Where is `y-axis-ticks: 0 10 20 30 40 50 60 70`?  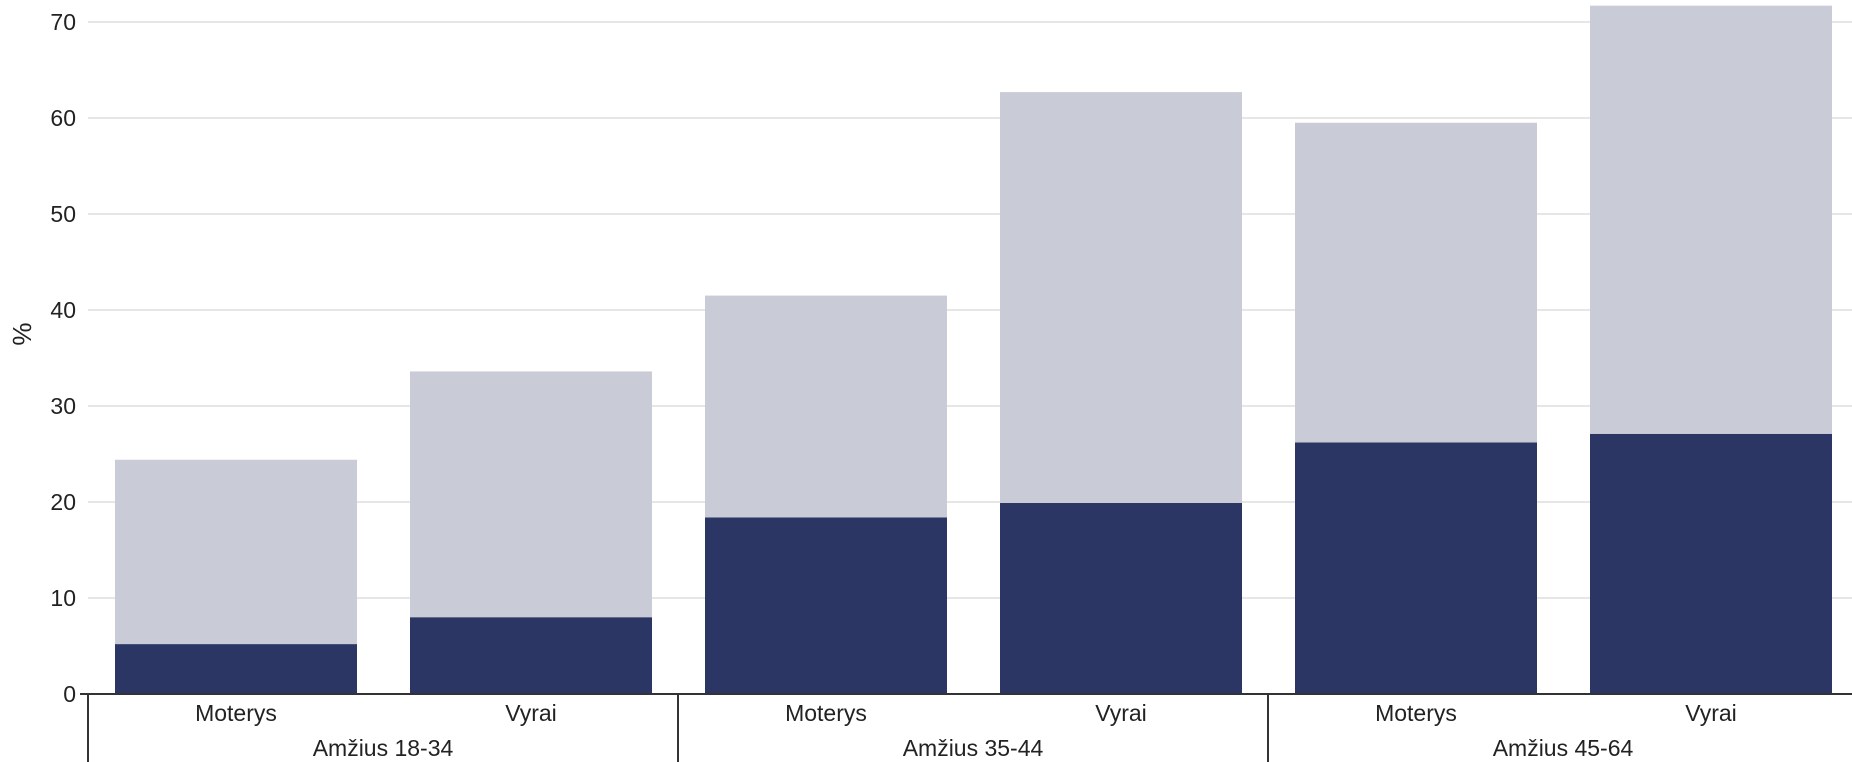
y-axis-ticks: 0 10 20 30 40 50 60 70 is located at coordinates (63, 358).